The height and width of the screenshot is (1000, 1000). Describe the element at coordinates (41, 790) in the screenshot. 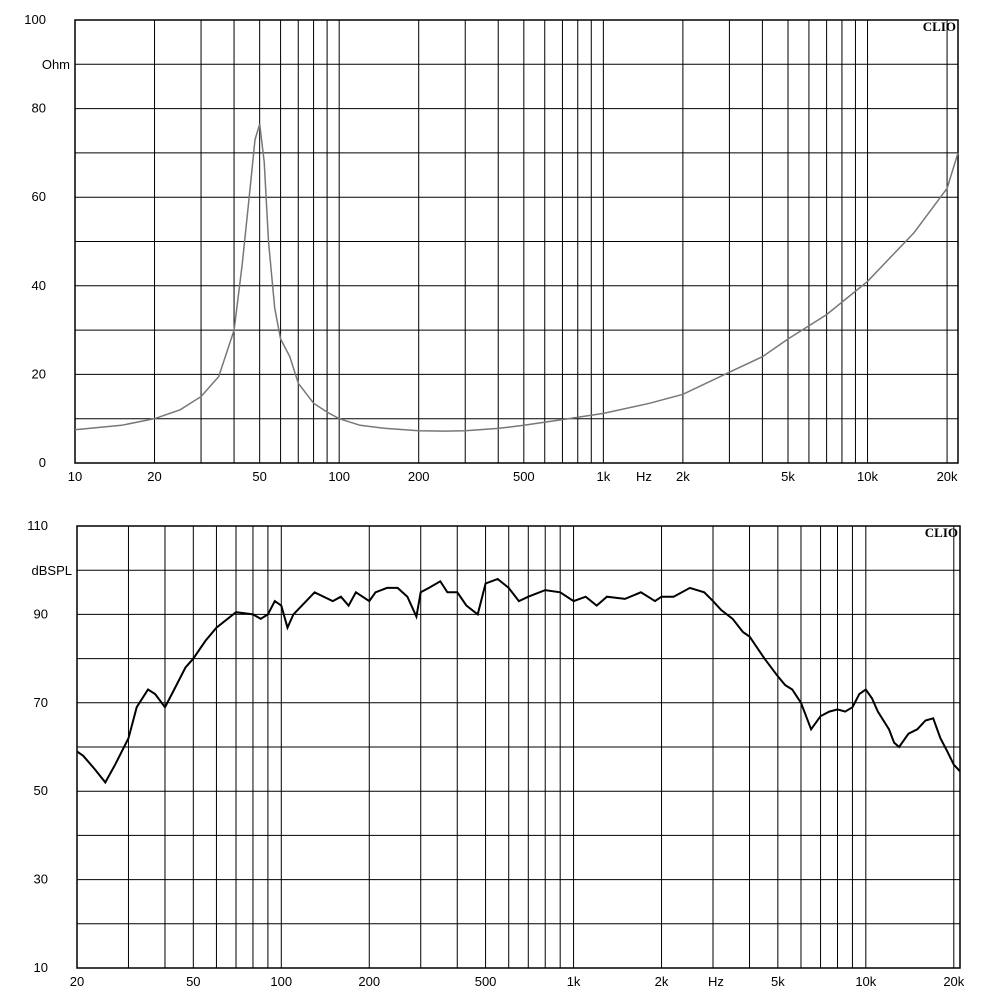

I see `spl-y-tick-label: 50` at that location.